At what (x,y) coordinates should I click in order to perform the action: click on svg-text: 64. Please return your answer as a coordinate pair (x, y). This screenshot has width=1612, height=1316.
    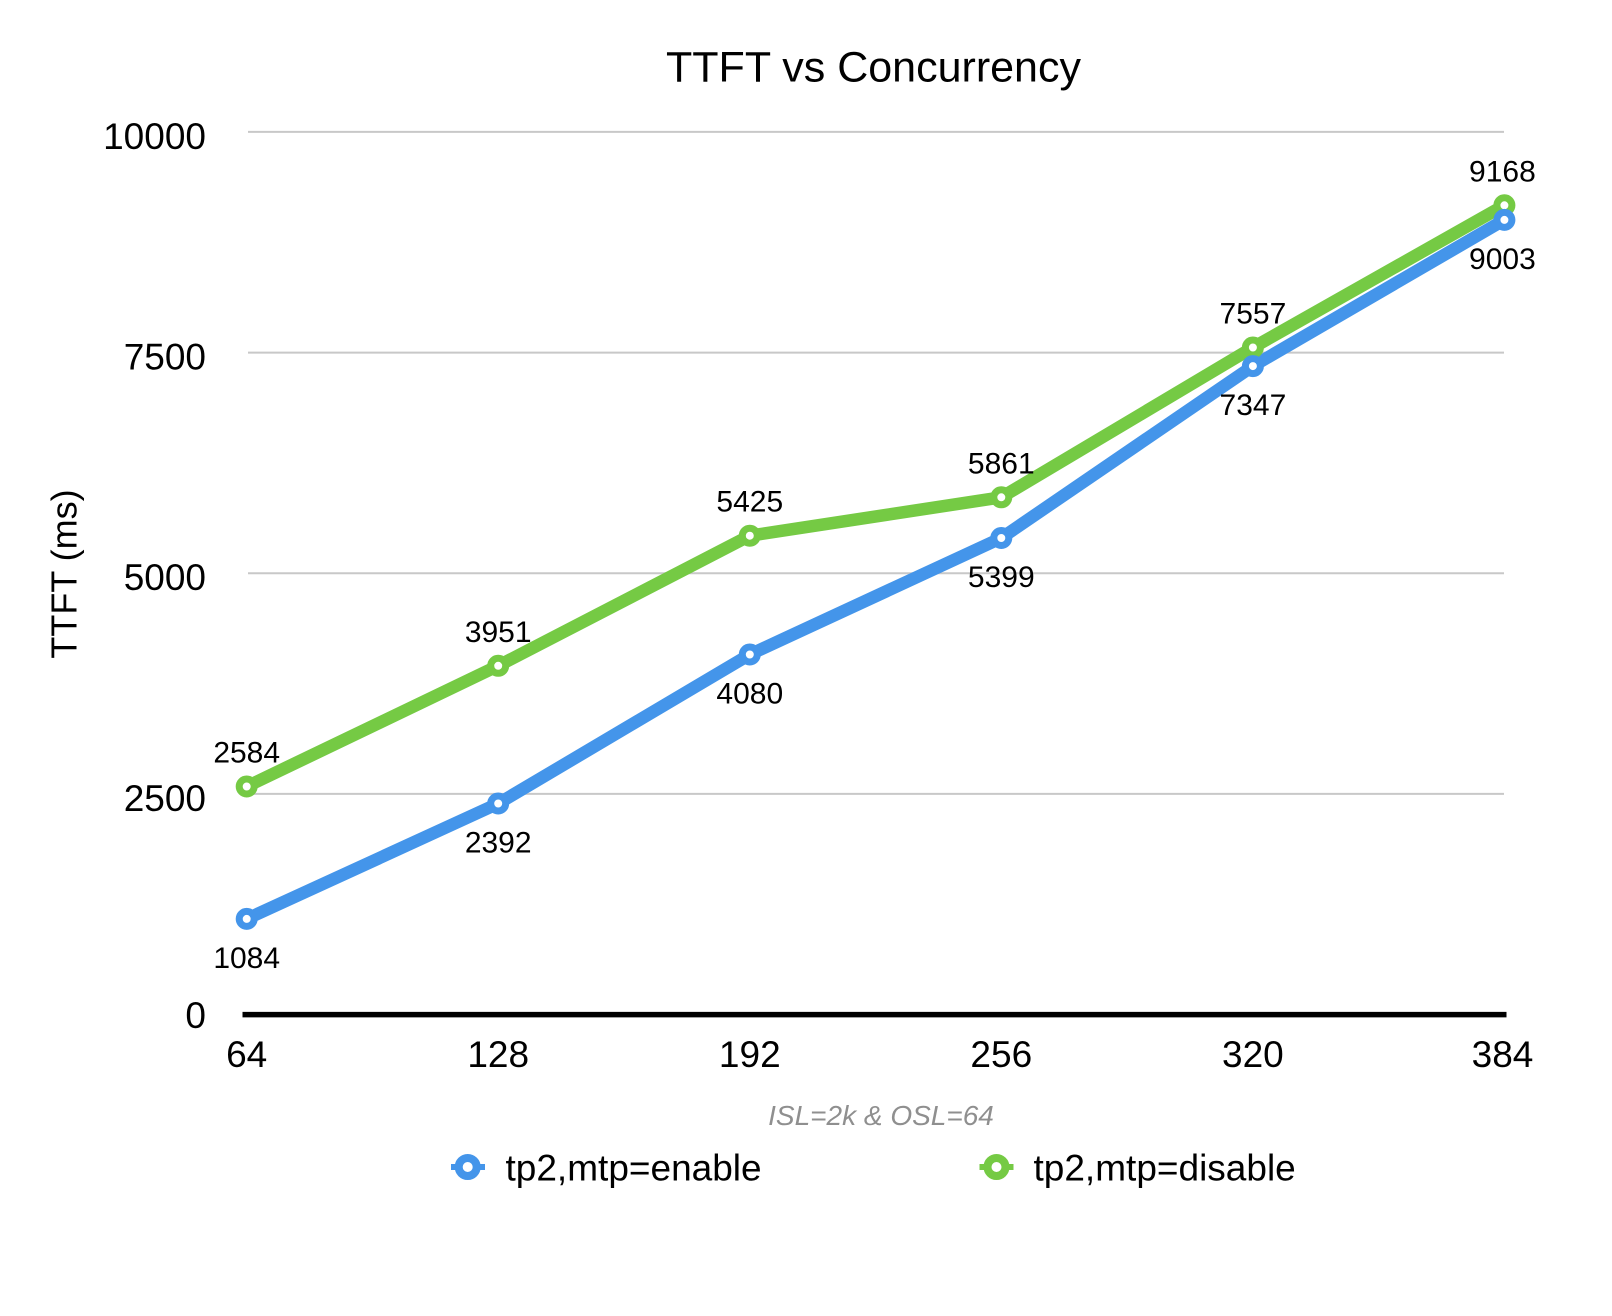
    Looking at the image, I should click on (246, 1054).